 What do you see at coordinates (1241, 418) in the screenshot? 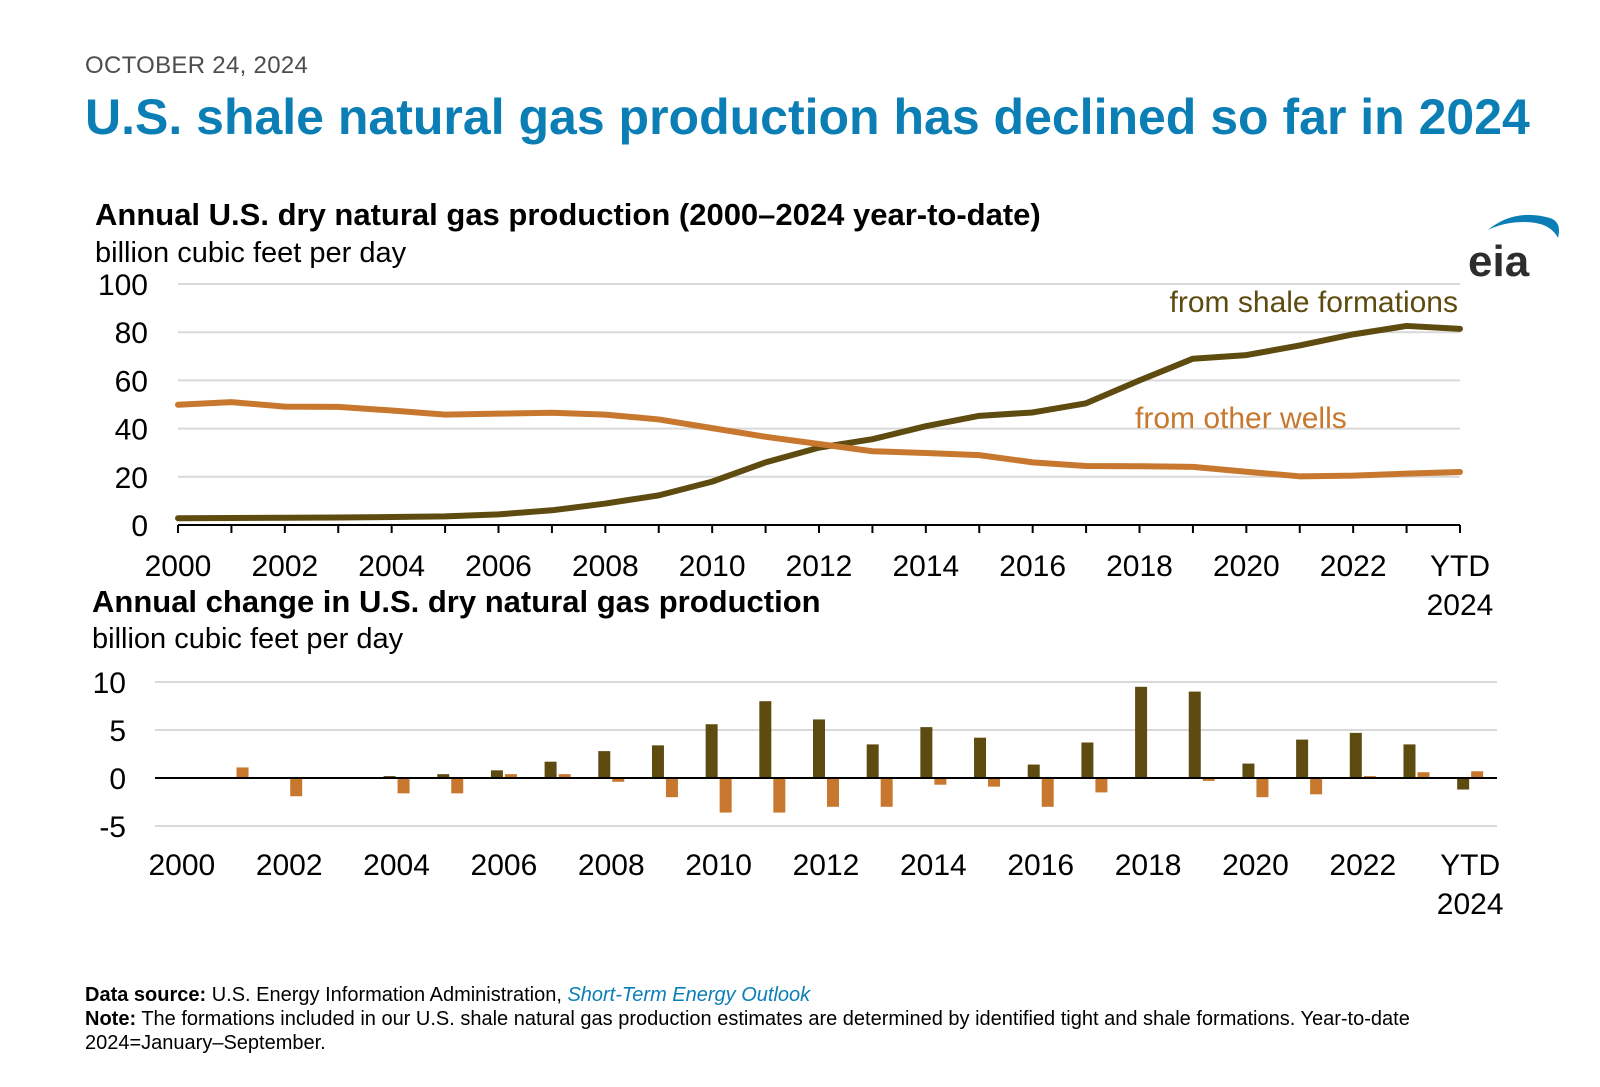
I see `other-wells-series-label: from other wells` at bounding box center [1241, 418].